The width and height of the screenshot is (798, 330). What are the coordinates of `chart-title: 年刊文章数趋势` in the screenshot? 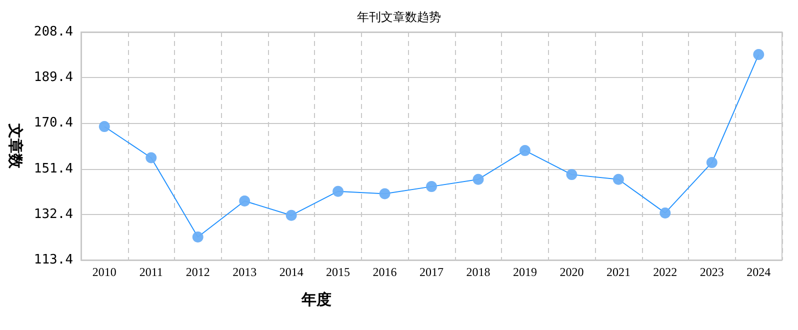 It's located at (399, 17).